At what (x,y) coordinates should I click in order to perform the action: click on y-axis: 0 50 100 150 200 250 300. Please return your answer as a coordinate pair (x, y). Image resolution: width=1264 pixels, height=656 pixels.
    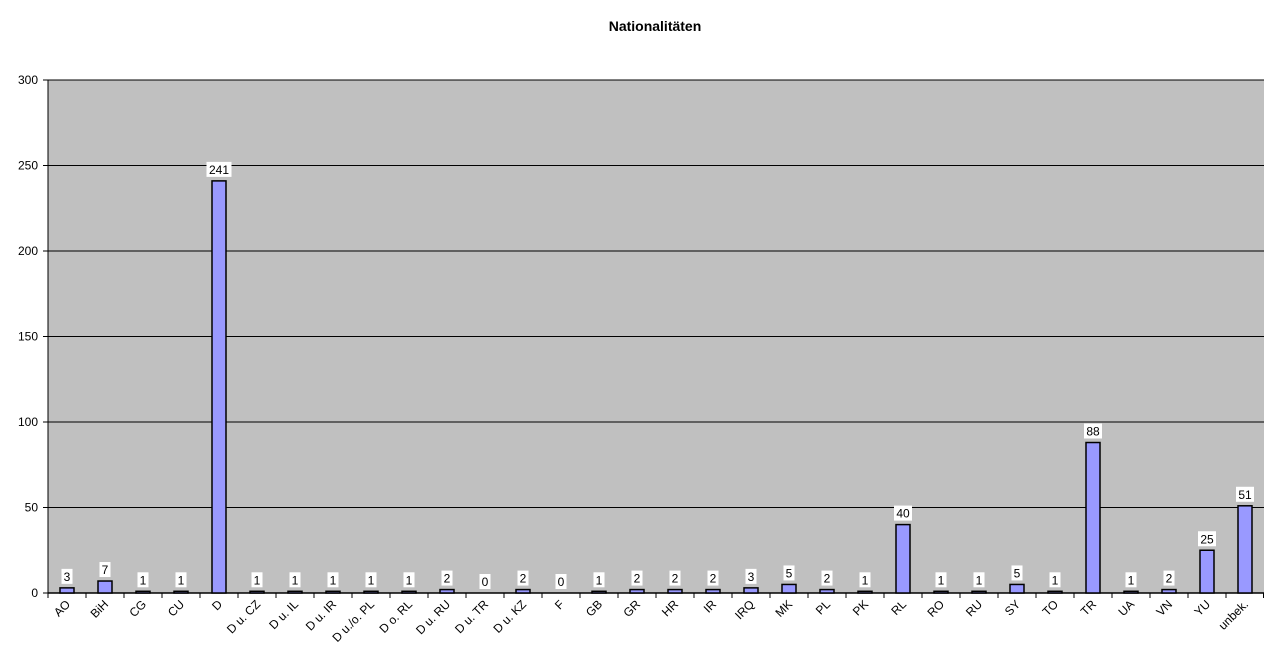
    Looking at the image, I should click on (33, 336).